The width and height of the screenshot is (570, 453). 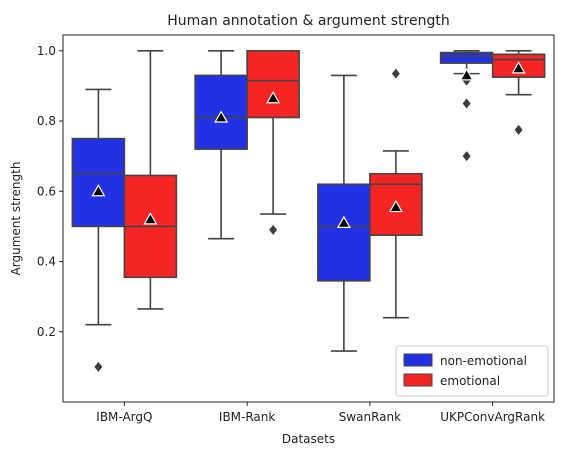 I want to click on x-tick-label: UKPConvArgRank, so click(x=492, y=417).